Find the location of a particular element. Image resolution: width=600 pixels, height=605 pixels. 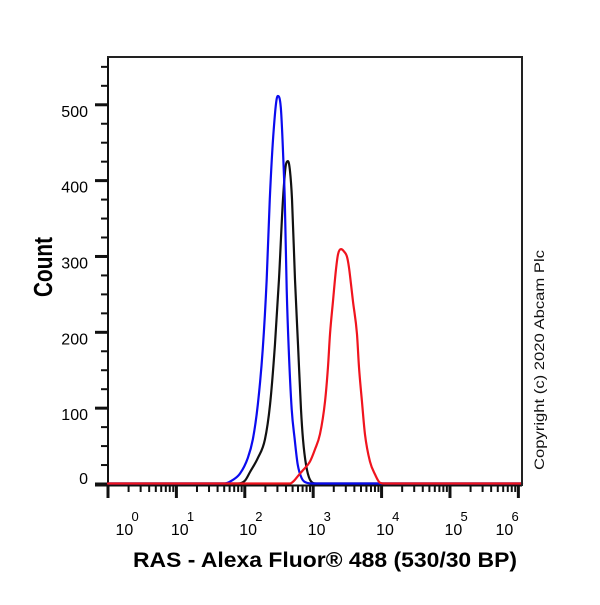

y-tick-label: 500 is located at coordinates (74, 112).